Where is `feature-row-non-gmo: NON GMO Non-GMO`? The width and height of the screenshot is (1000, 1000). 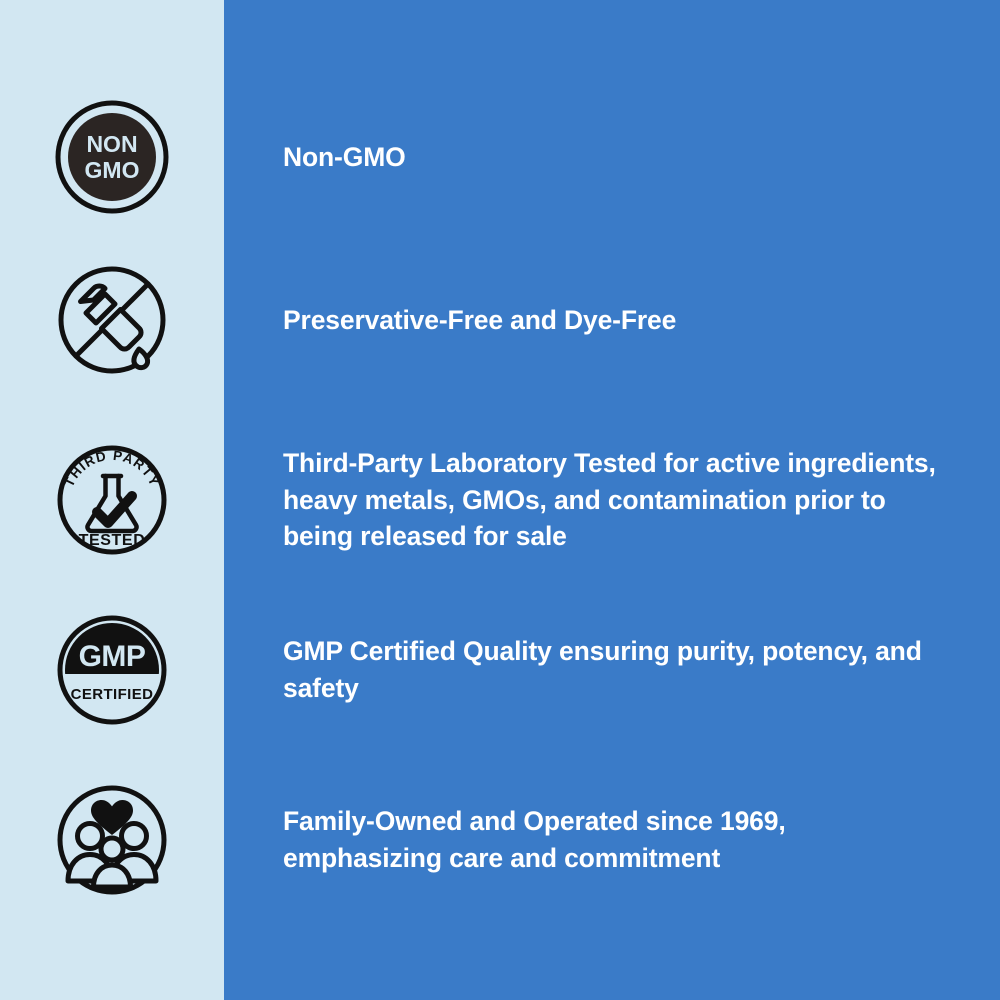 feature-row-non-gmo: NON GMO Non-GMO is located at coordinates (500, 157).